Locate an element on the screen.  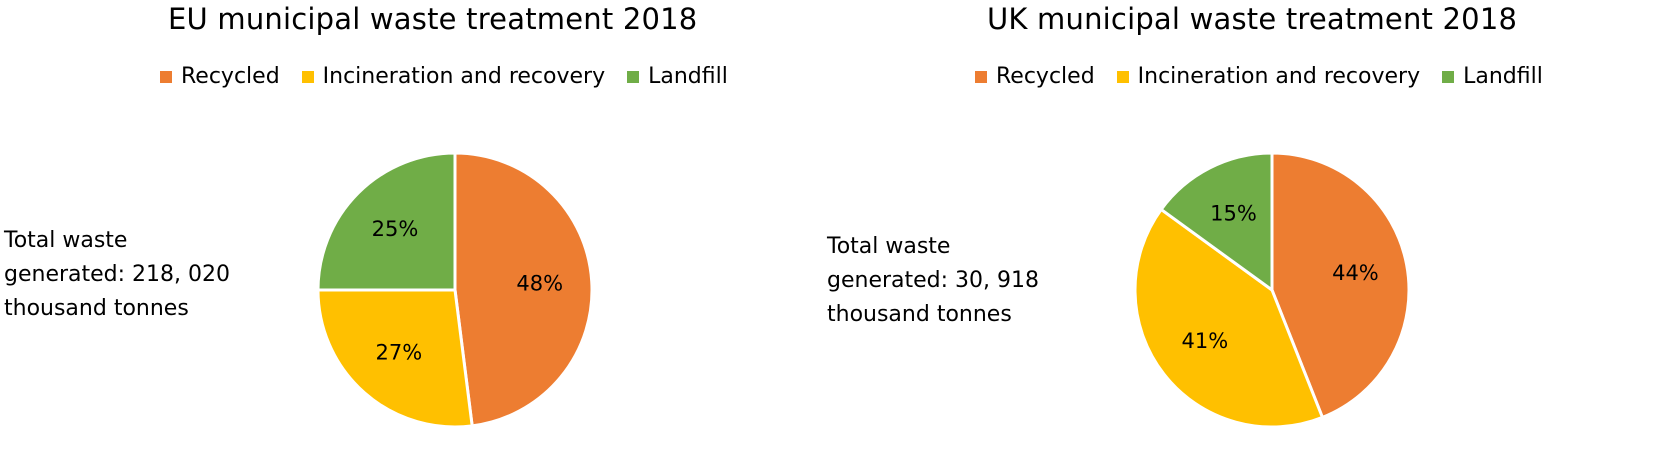
total-waste-line-2: generated: 30, 918 is located at coordinates (933, 280).